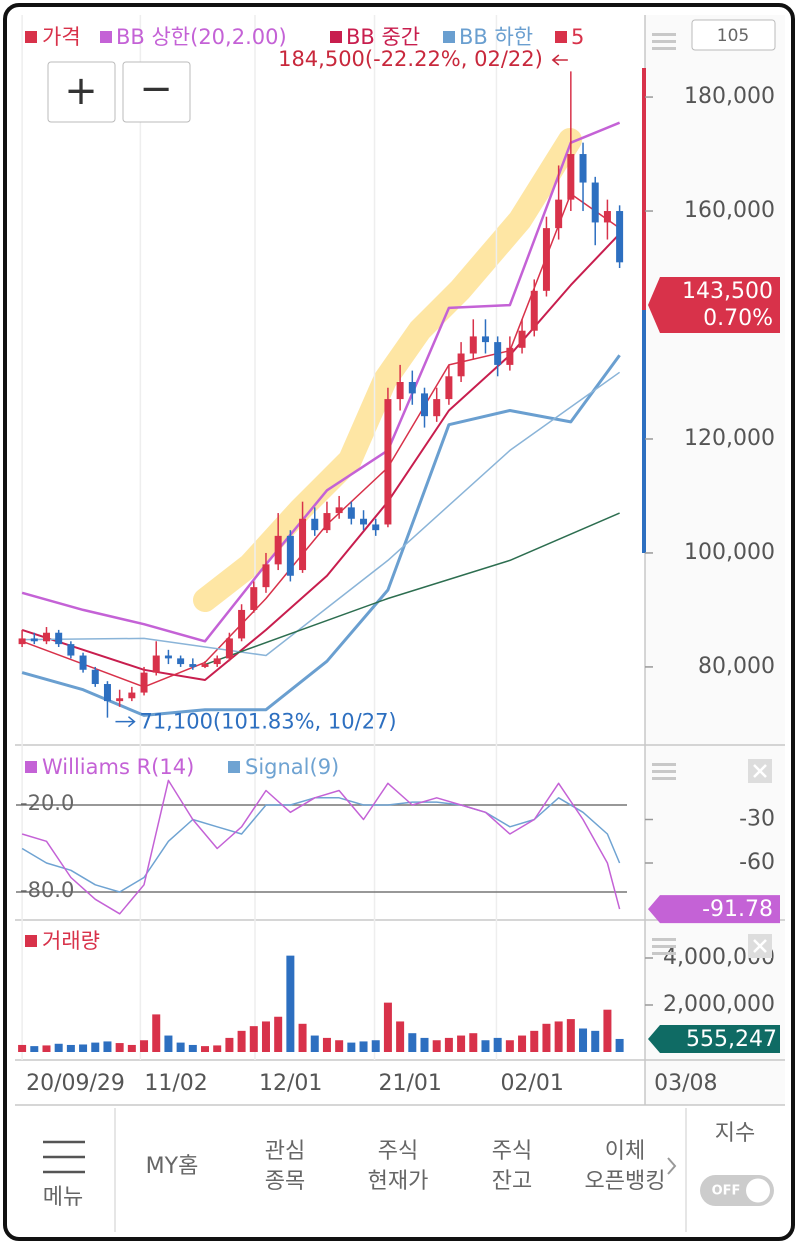 This screenshot has height=1246, width=800. Describe the element at coordinates (285, 1181) in the screenshot. I see `nav-label: 종목` at that location.